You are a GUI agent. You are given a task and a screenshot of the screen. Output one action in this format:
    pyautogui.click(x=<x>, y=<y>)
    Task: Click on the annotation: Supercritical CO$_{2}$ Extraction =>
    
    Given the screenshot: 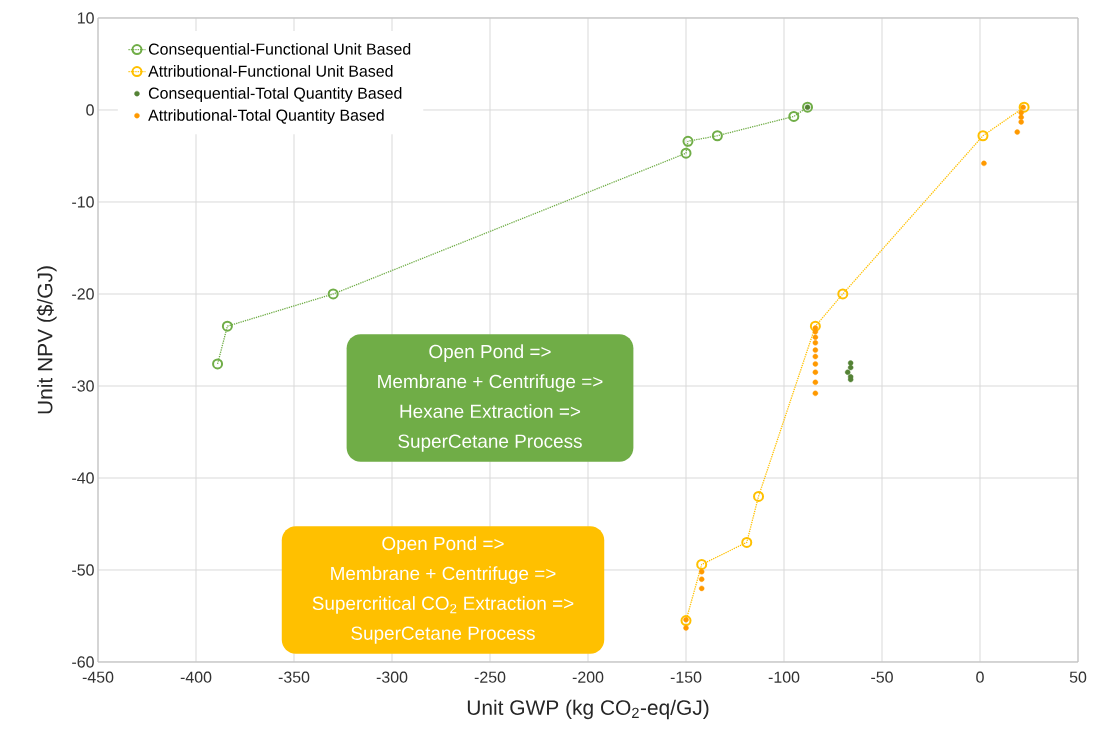 What is the action you would take?
    pyautogui.click(x=443, y=605)
    